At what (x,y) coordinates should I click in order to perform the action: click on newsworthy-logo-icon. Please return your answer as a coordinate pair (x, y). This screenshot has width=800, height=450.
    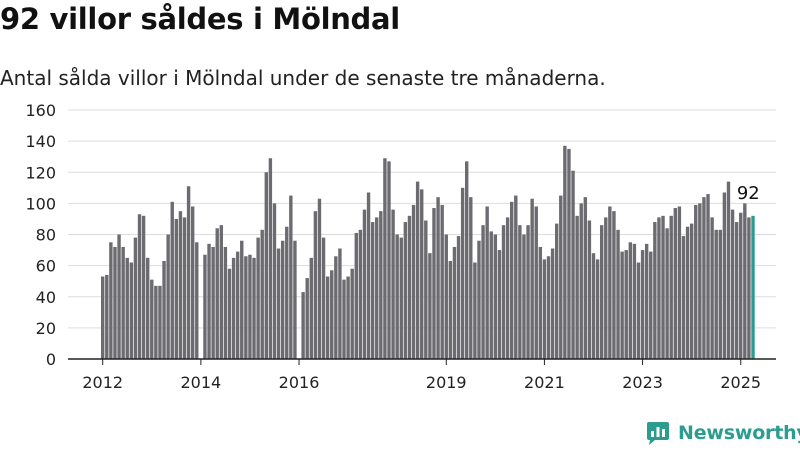
    Looking at the image, I should click on (658, 433).